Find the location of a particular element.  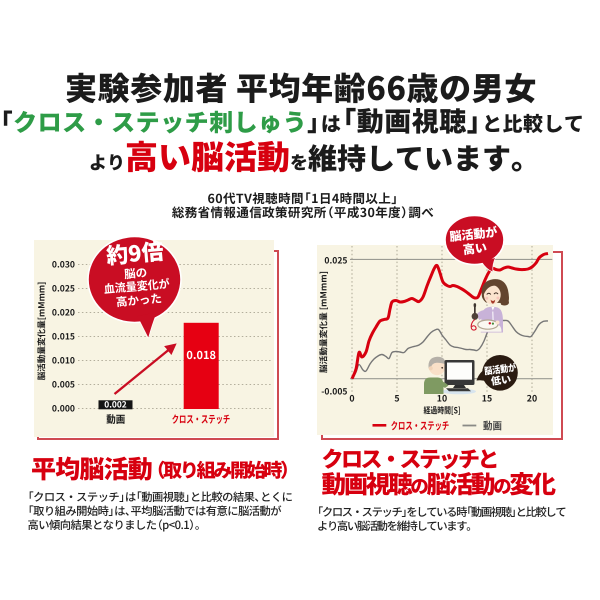

svg-text: 脳の is located at coordinates (135, 273).